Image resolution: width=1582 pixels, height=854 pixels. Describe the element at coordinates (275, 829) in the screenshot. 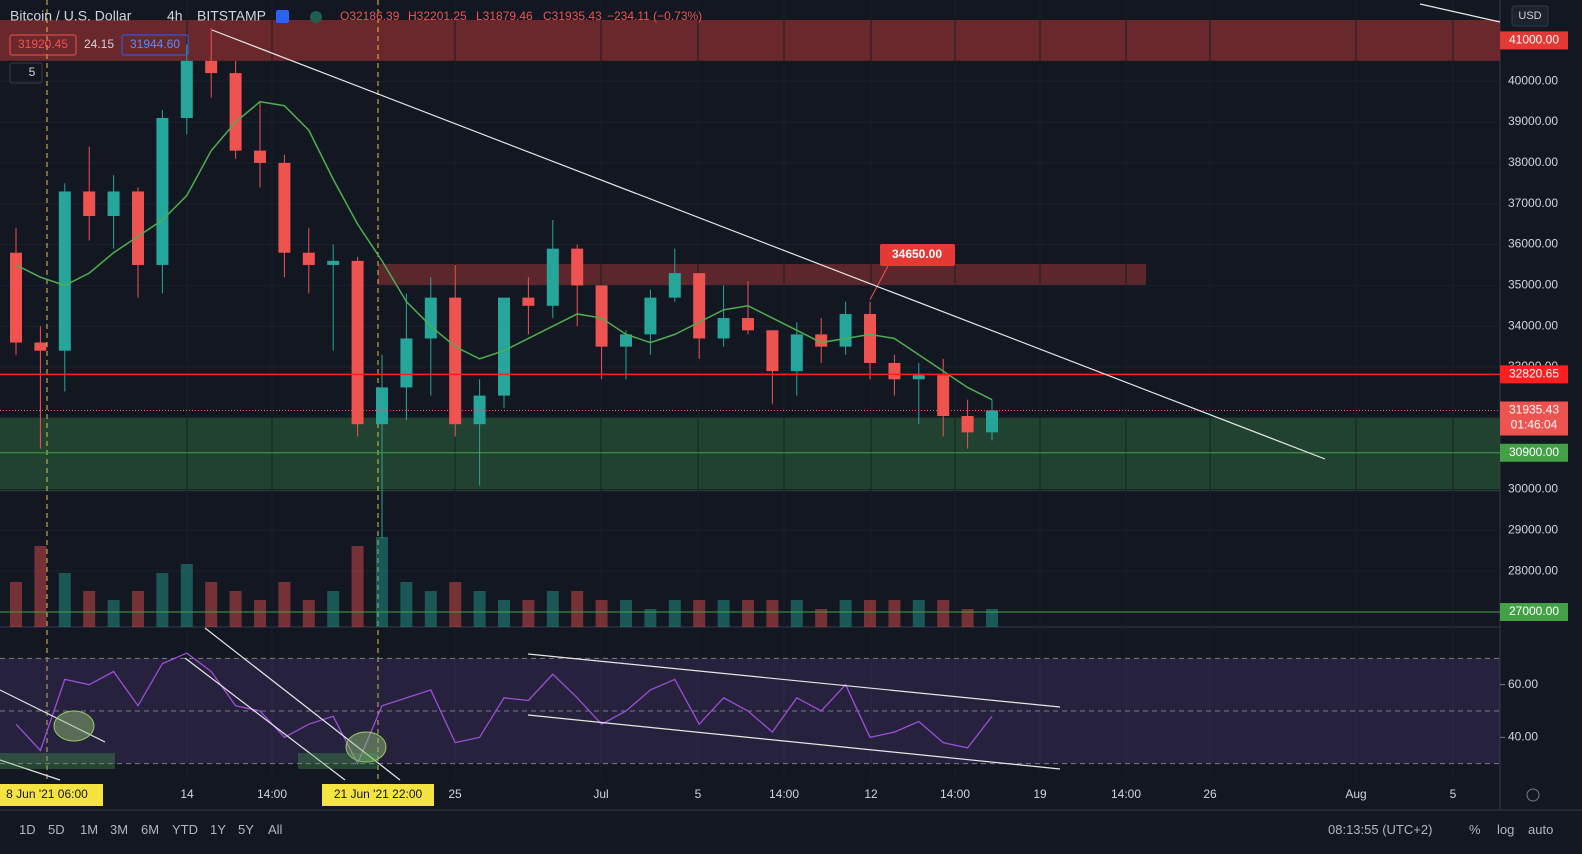

I see `range-button: All` at that location.